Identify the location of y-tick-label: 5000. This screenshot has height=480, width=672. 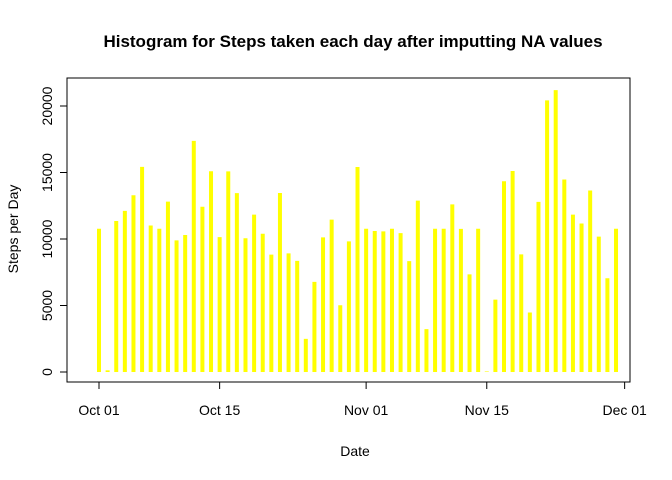
(47, 305).